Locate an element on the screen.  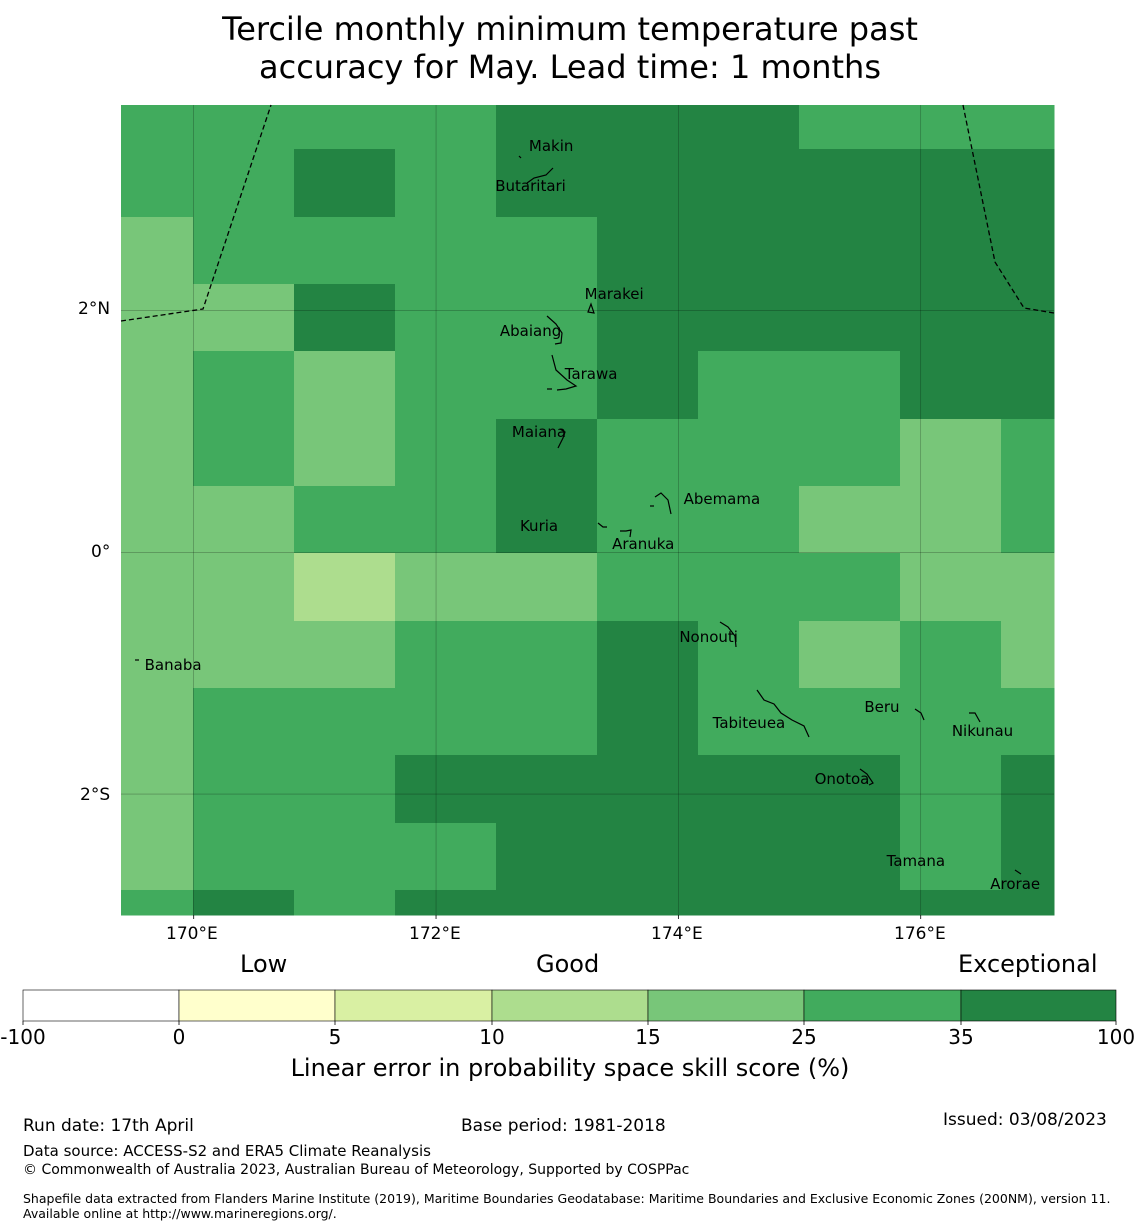
place-label-butaritari: Butaritari is located at coordinates (530, 186).